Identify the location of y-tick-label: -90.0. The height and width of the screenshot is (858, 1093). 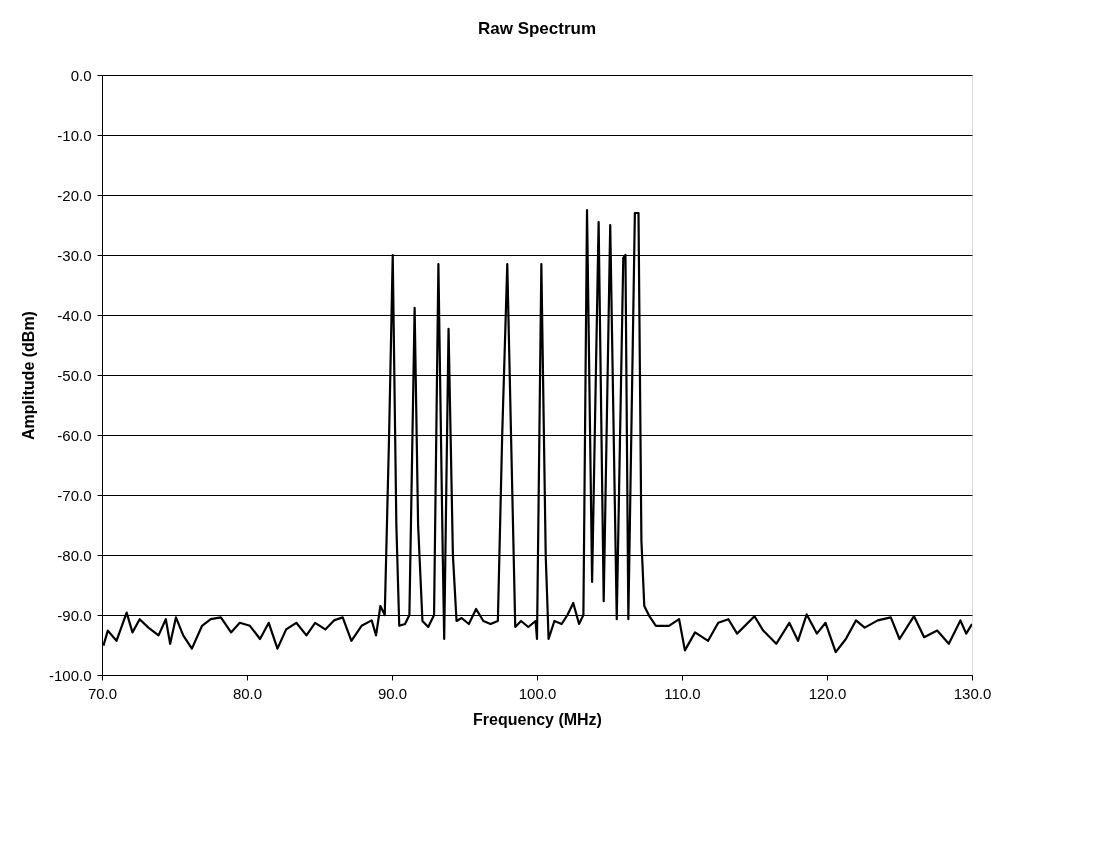
(74, 615).